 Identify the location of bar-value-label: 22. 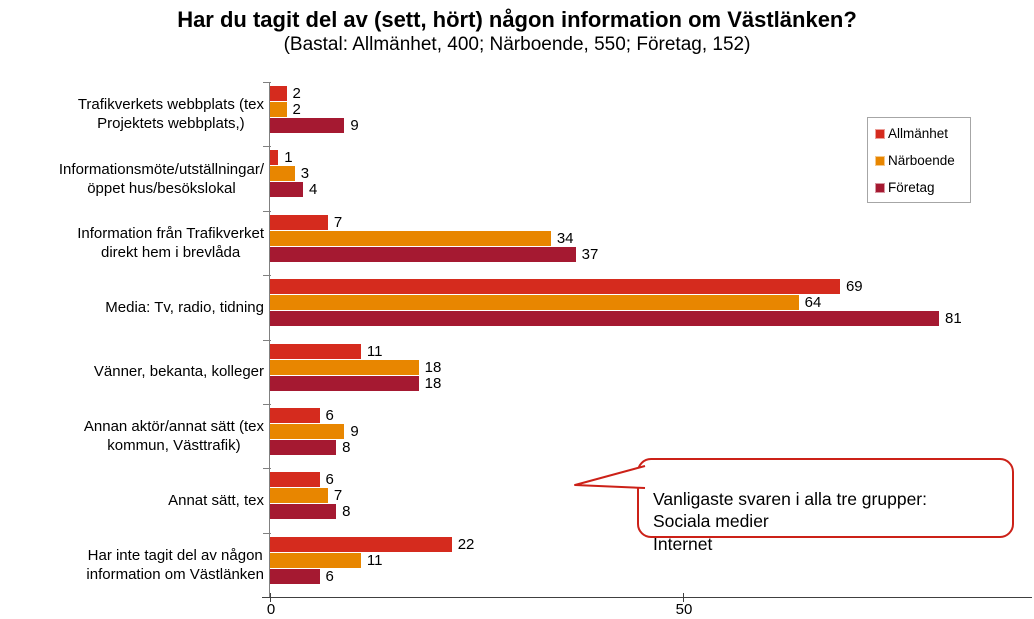
(466, 544).